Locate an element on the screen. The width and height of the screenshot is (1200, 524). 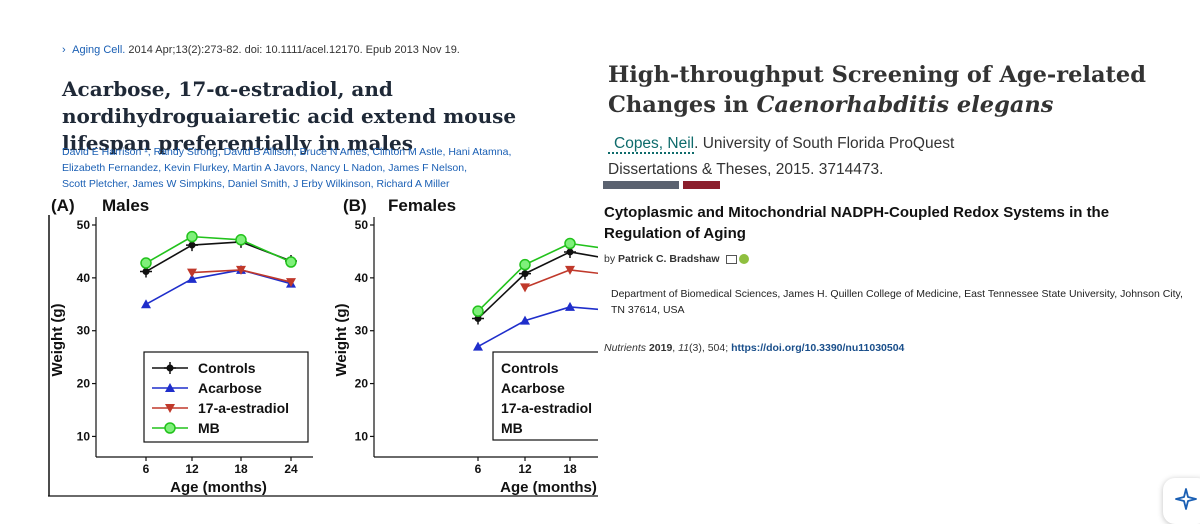
byline-by: by is located at coordinates (610, 259).